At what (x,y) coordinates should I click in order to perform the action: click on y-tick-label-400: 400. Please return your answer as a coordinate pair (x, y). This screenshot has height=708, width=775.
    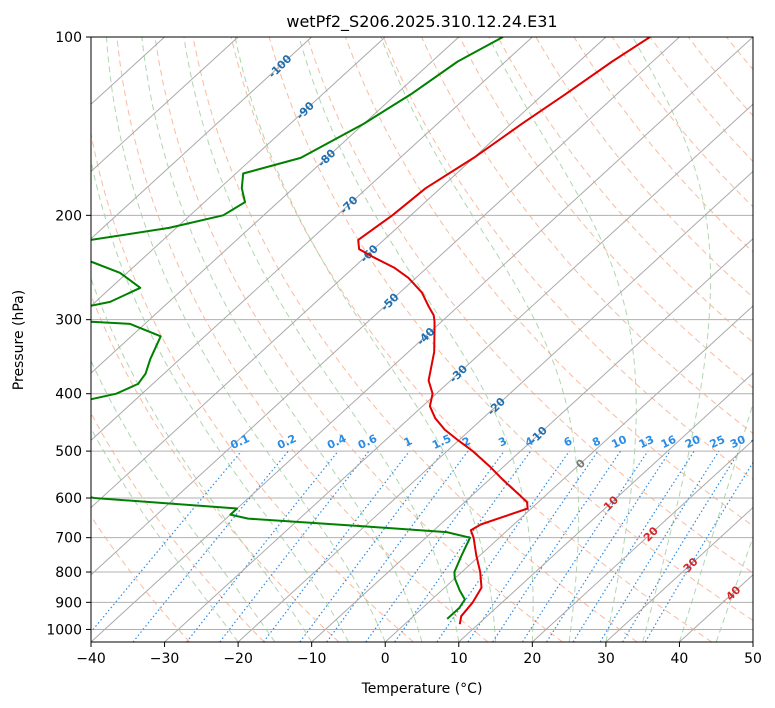
    Looking at the image, I should click on (68, 395).